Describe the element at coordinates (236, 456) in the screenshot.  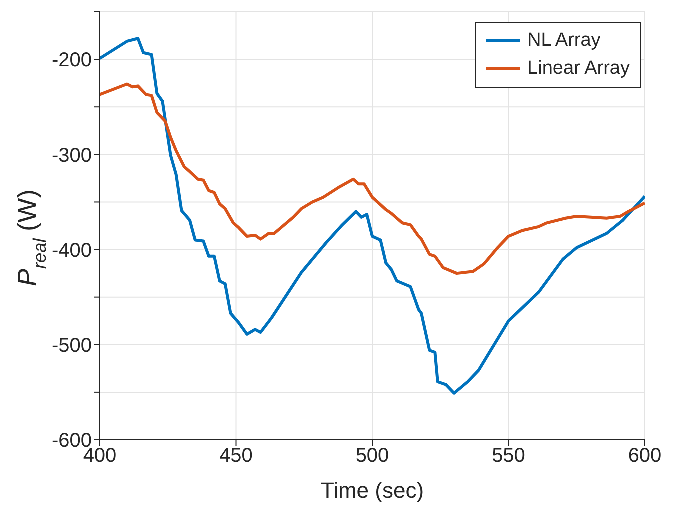
I see `x-tick-label: 450` at that location.